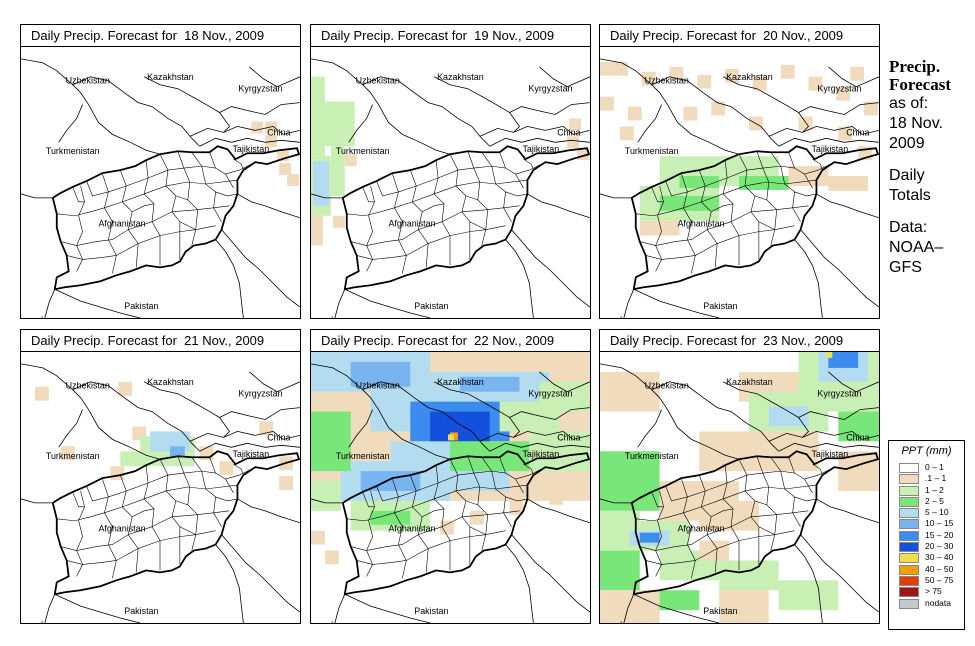  Describe the element at coordinates (909, 103) in the screenshot. I see `asof-label: as of:` at that location.